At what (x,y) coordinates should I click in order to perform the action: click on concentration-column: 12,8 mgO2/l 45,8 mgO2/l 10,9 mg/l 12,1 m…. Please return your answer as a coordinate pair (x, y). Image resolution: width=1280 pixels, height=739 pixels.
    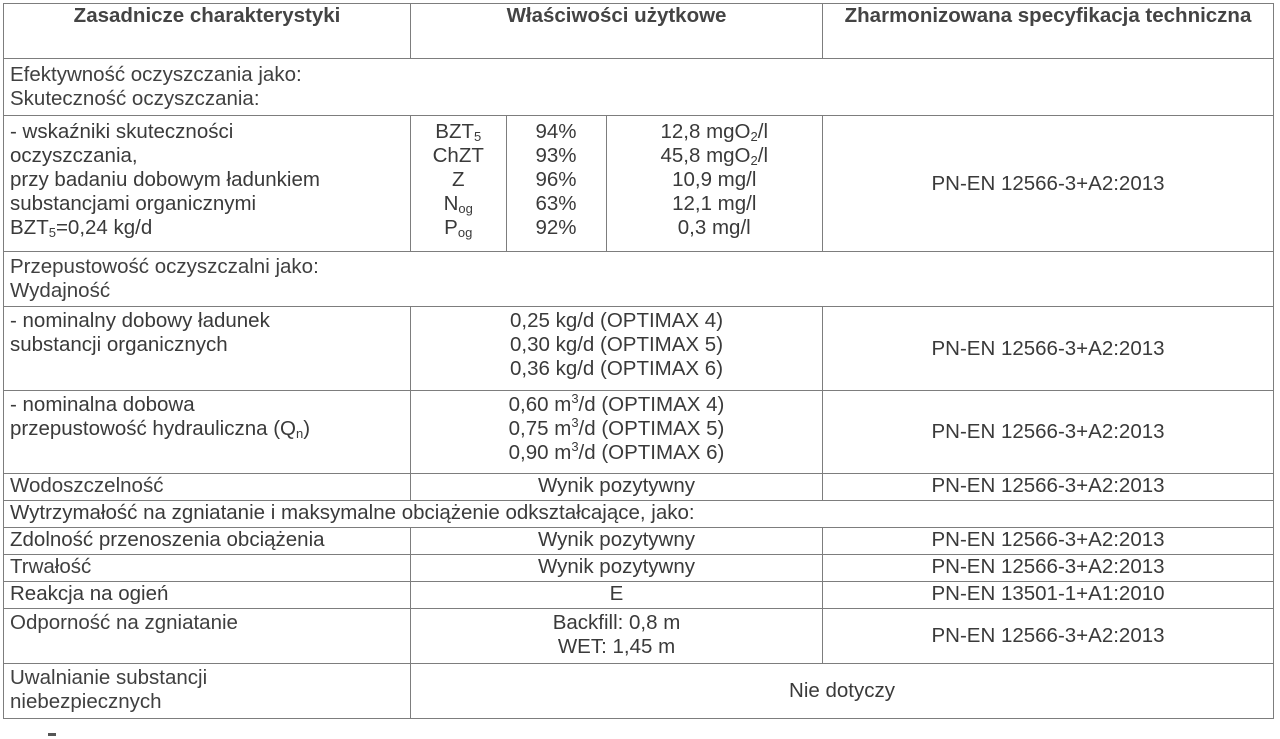
    Looking at the image, I should click on (713, 183).